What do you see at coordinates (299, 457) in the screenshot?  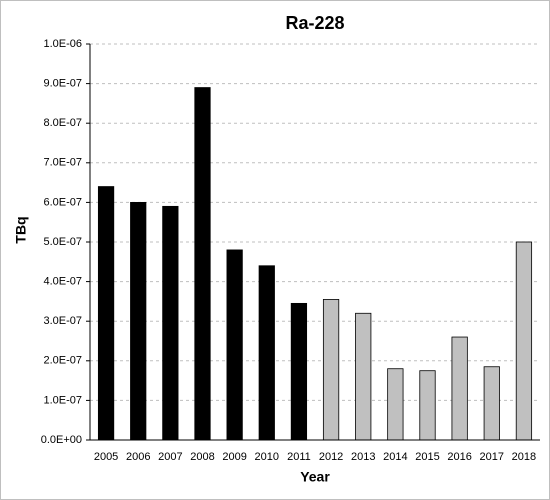 I see `x-tick-label: 2011` at bounding box center [299, 457].